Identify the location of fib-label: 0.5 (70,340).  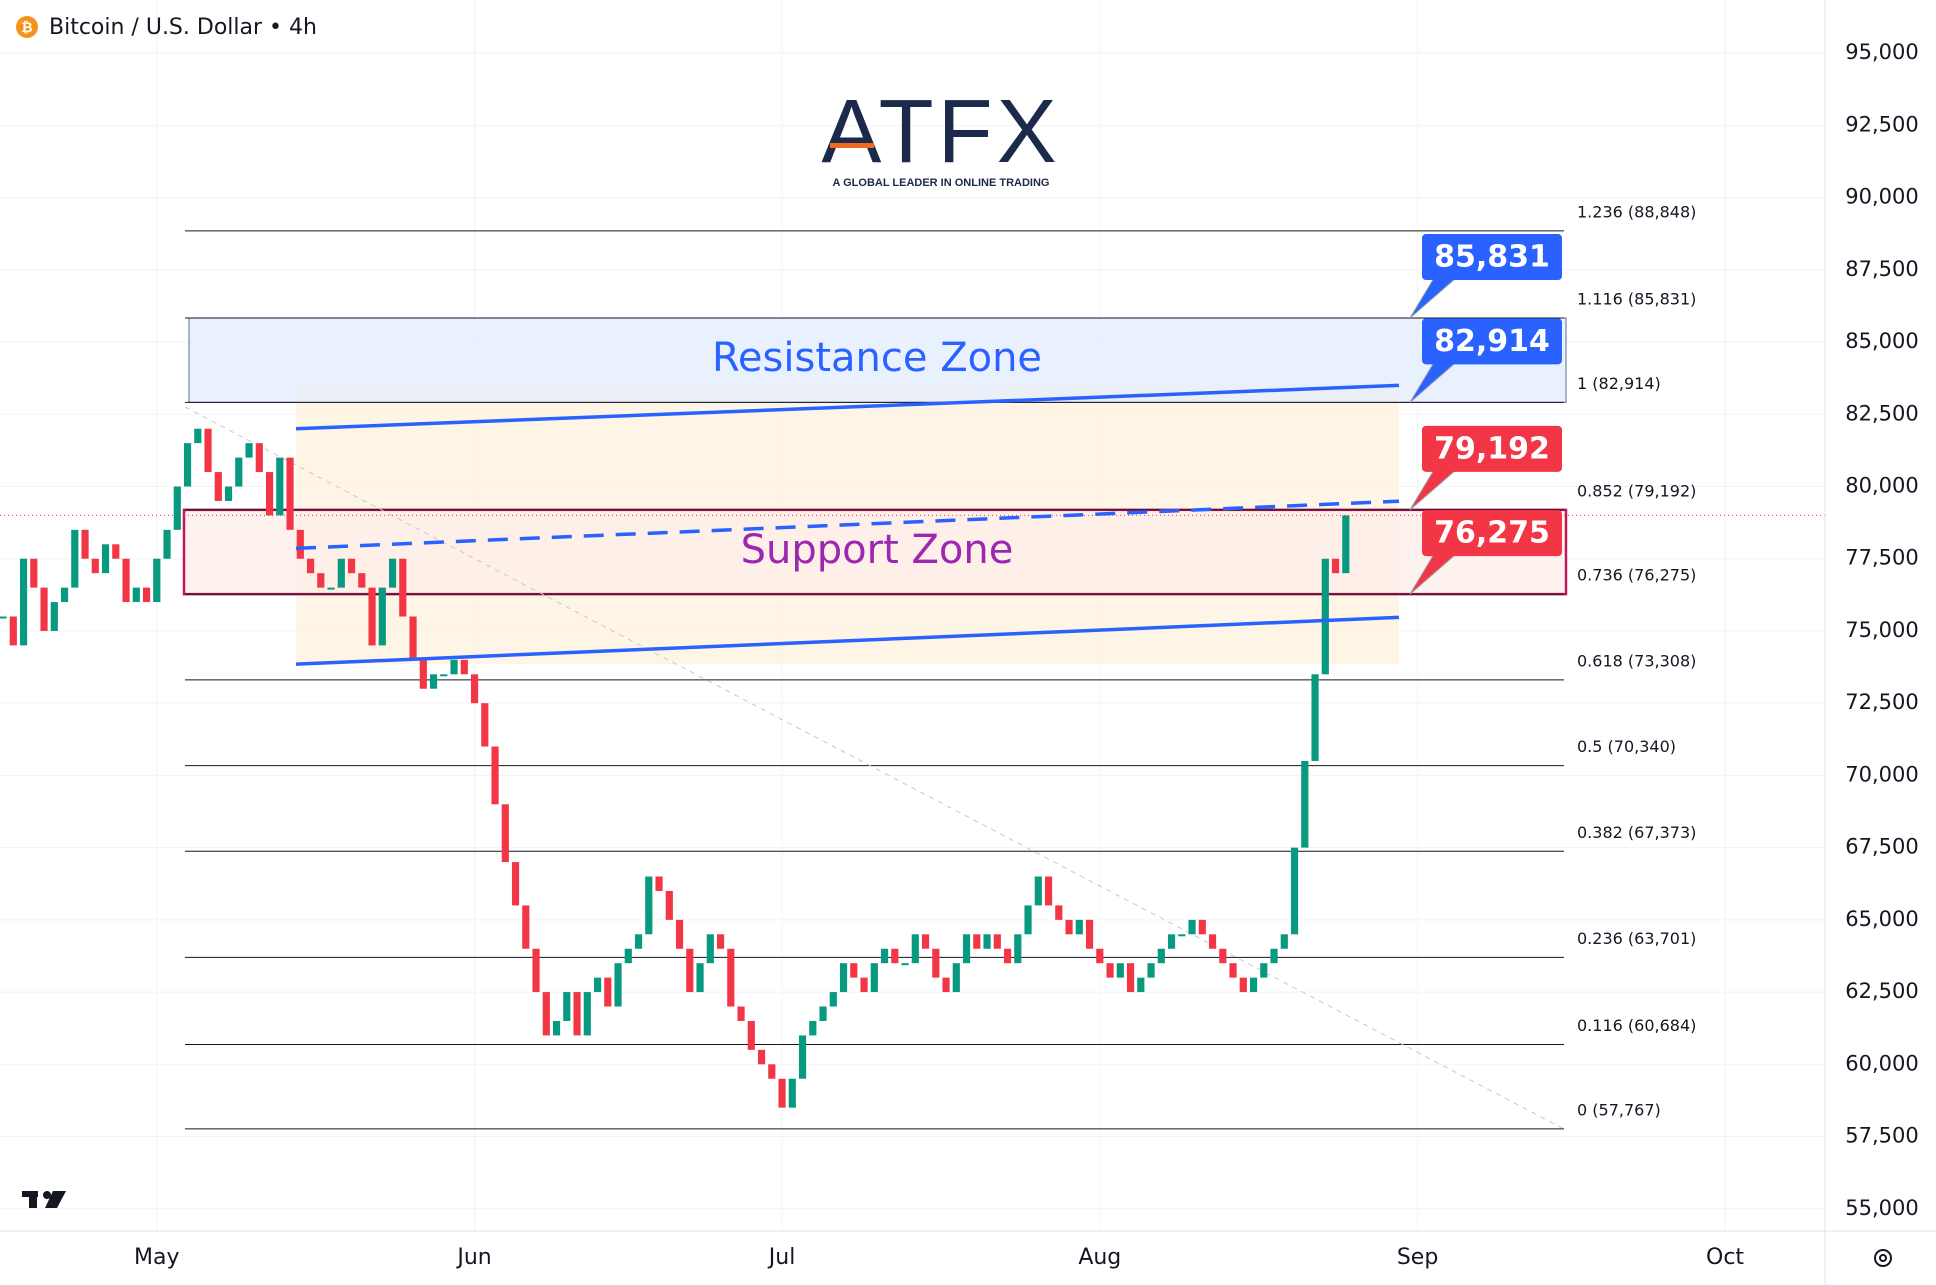
(1626, 746).